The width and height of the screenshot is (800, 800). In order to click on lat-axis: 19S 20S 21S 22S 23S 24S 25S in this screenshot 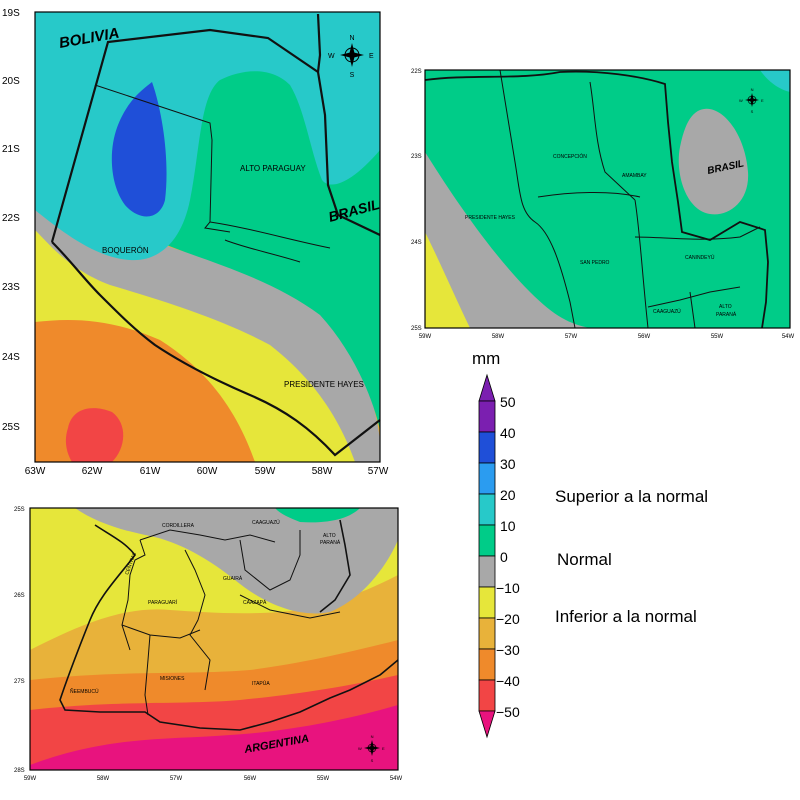, I will do `click(11, 220)`.